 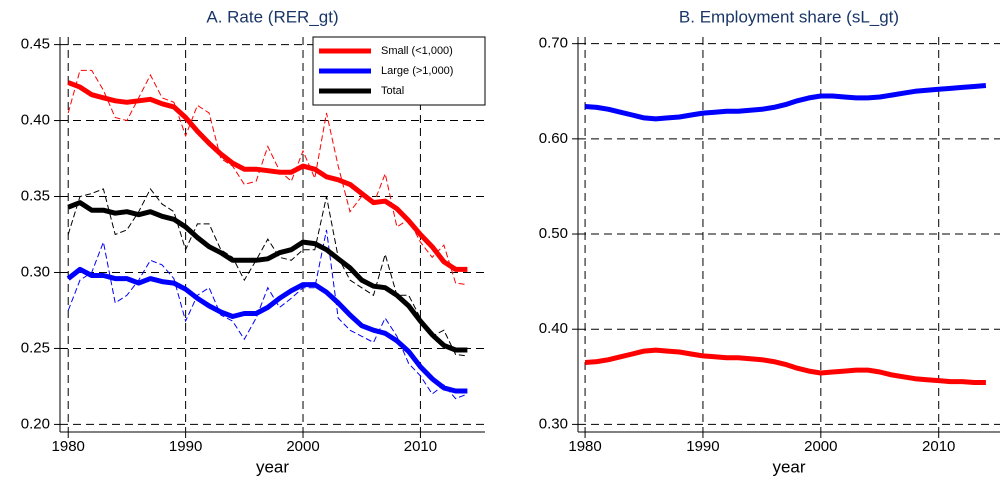 What do you see at coordinates (35, 195) in the screenshot?
I see `y-tick-label: 0.35` at bounding box center [35, 195].